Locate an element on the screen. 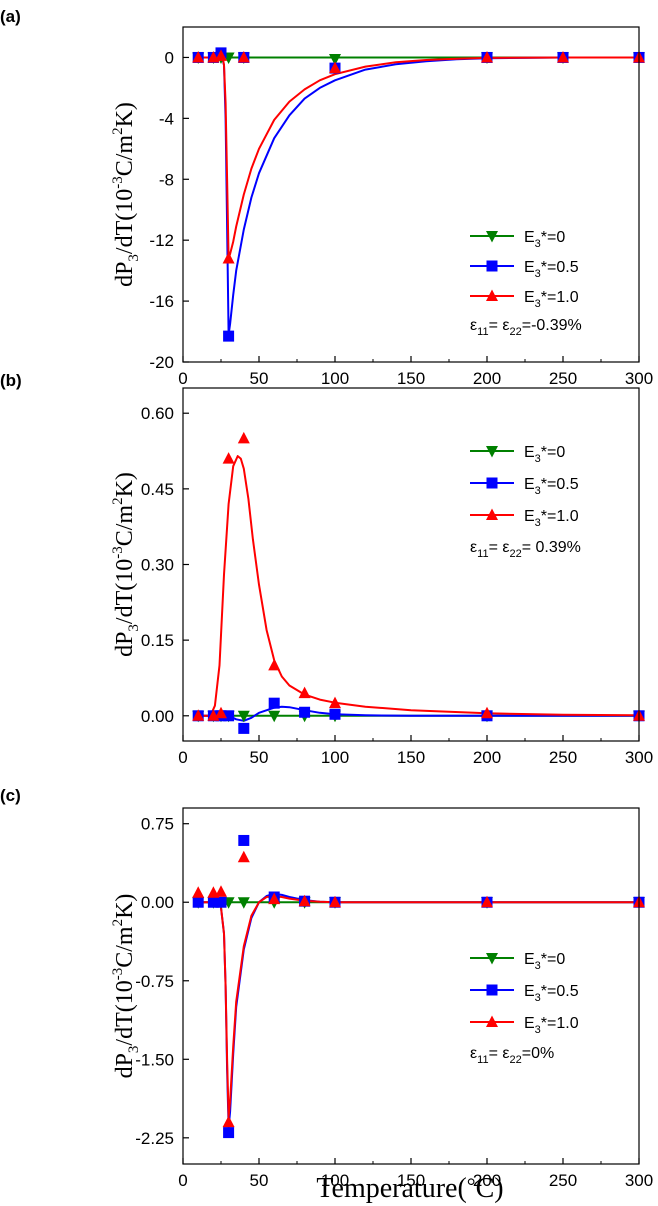  y-tick-label: -20 is located at coordinates (161, 362).